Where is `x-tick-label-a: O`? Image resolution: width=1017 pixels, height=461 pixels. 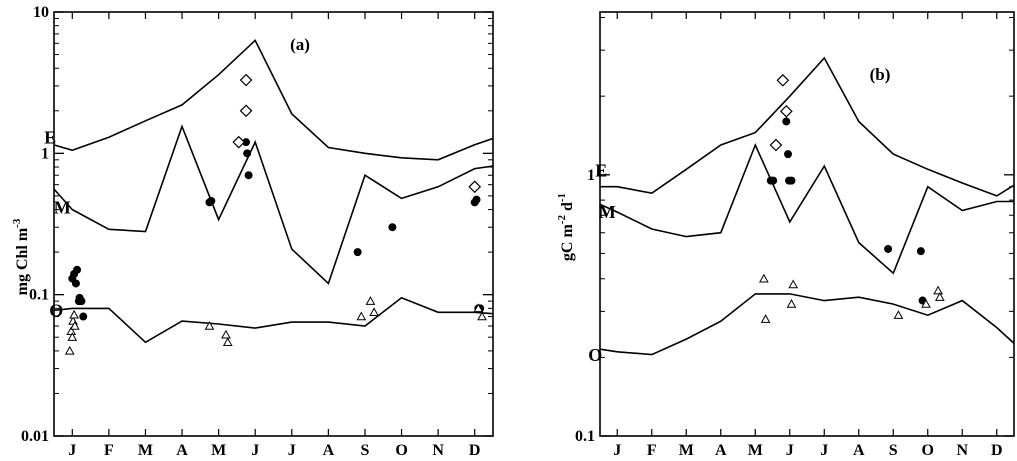 x-tick-label-a: O is located at coordinates (401, 450).